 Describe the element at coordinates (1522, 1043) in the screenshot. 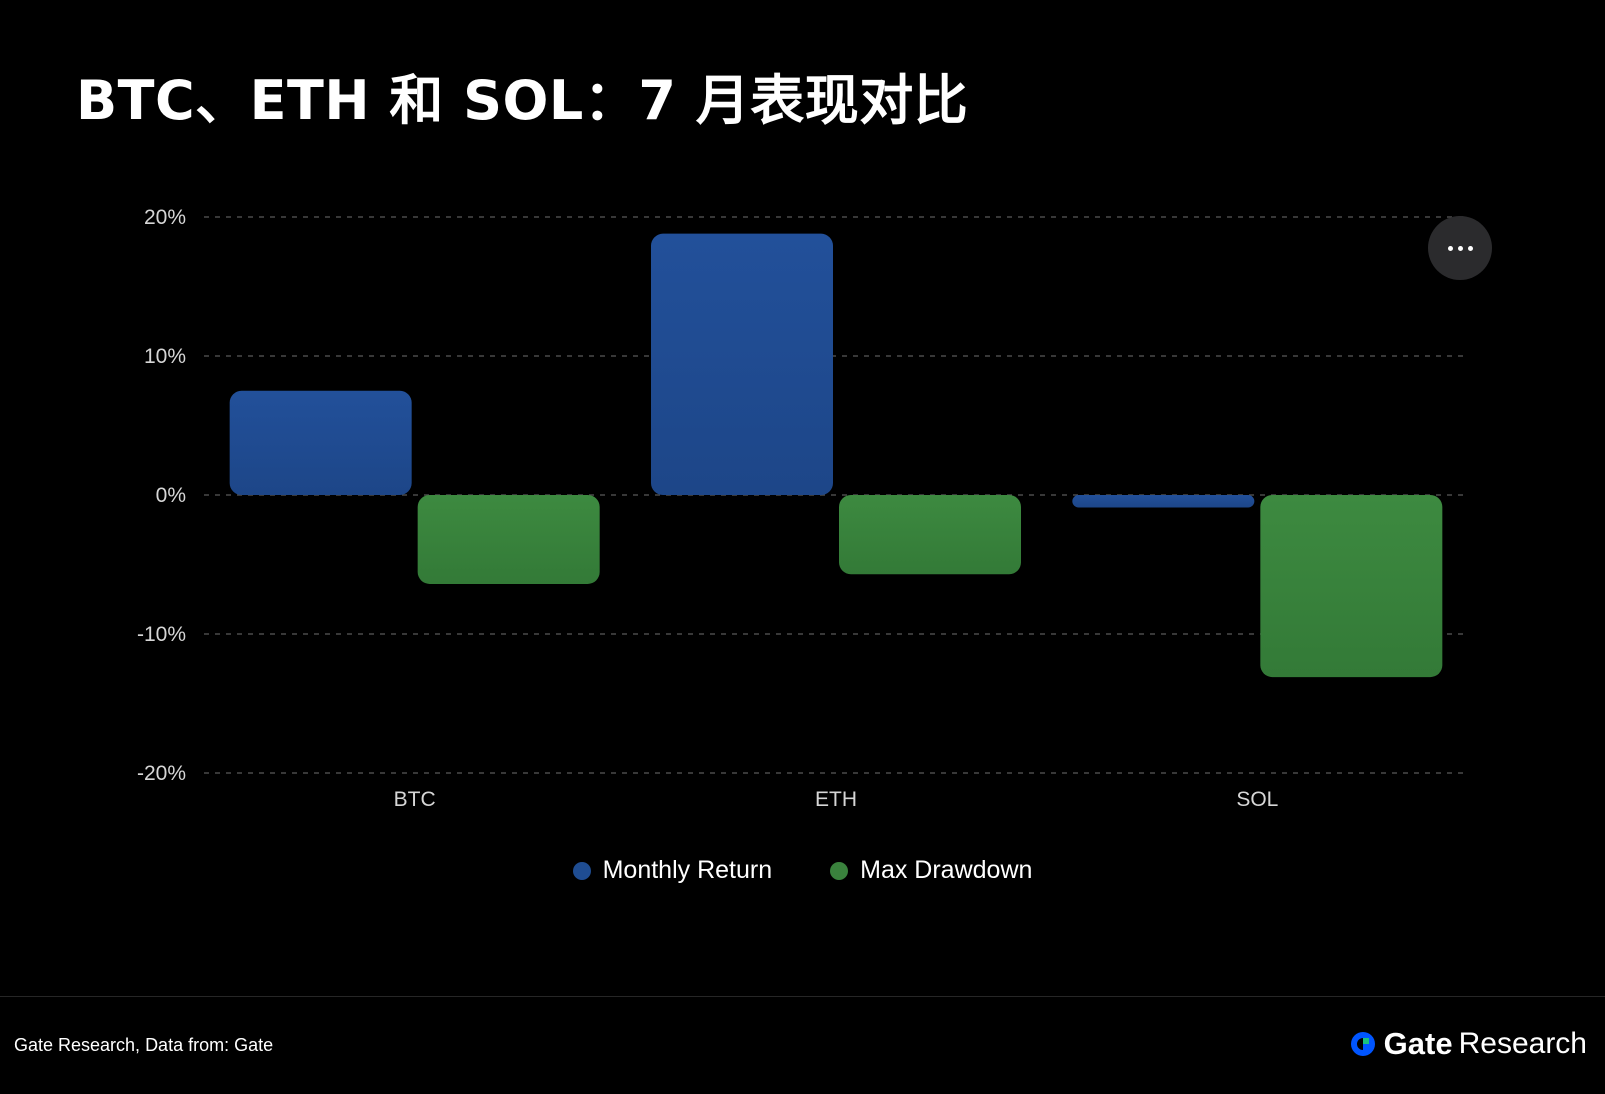

I see `brand-suffix: Research` at that location.